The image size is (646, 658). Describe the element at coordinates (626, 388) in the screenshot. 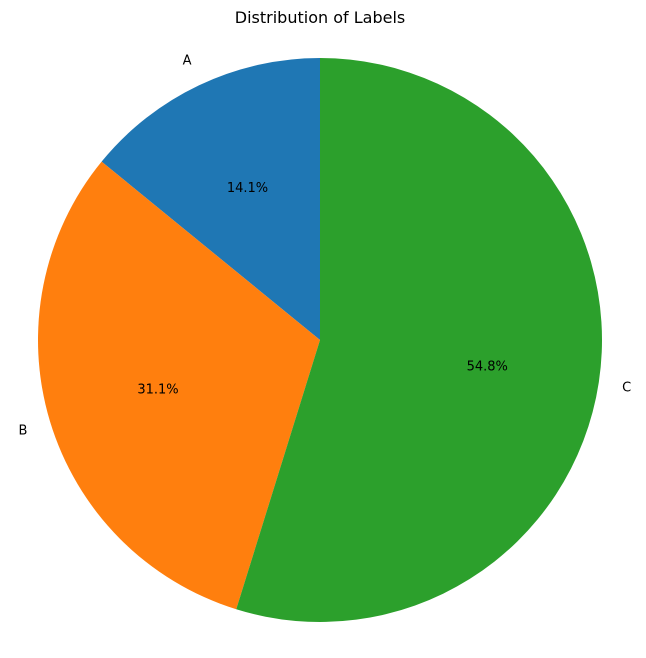

I see `slice-label-c: C` at that location.